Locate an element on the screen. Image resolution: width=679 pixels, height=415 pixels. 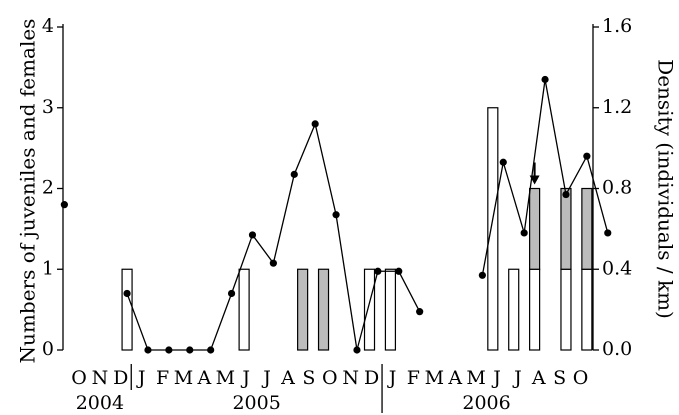
right-tick-label: 0.4 is located at coordinates (617, 268).